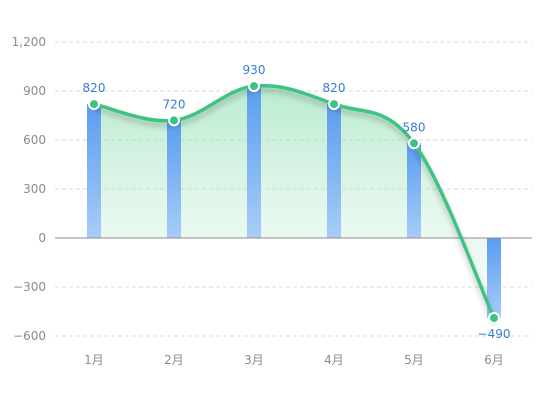 This screenshot has width=550, height=420. What do you see at coordinates (414, 127) in the screenshot?
I see `data-label: 580` at bounding box center [414, 127].